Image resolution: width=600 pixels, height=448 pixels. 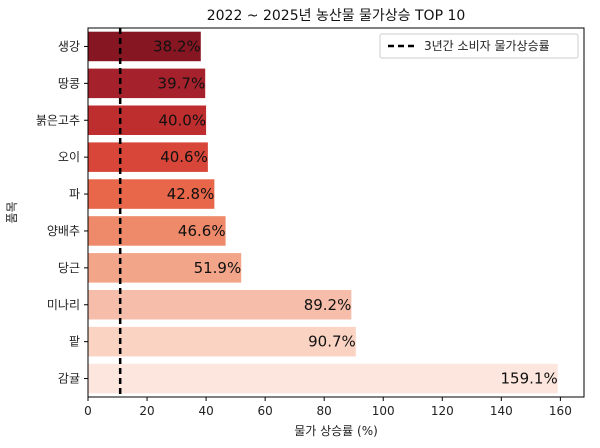 I want to click on x-tick-label: 120, so click(x=442, y=411).